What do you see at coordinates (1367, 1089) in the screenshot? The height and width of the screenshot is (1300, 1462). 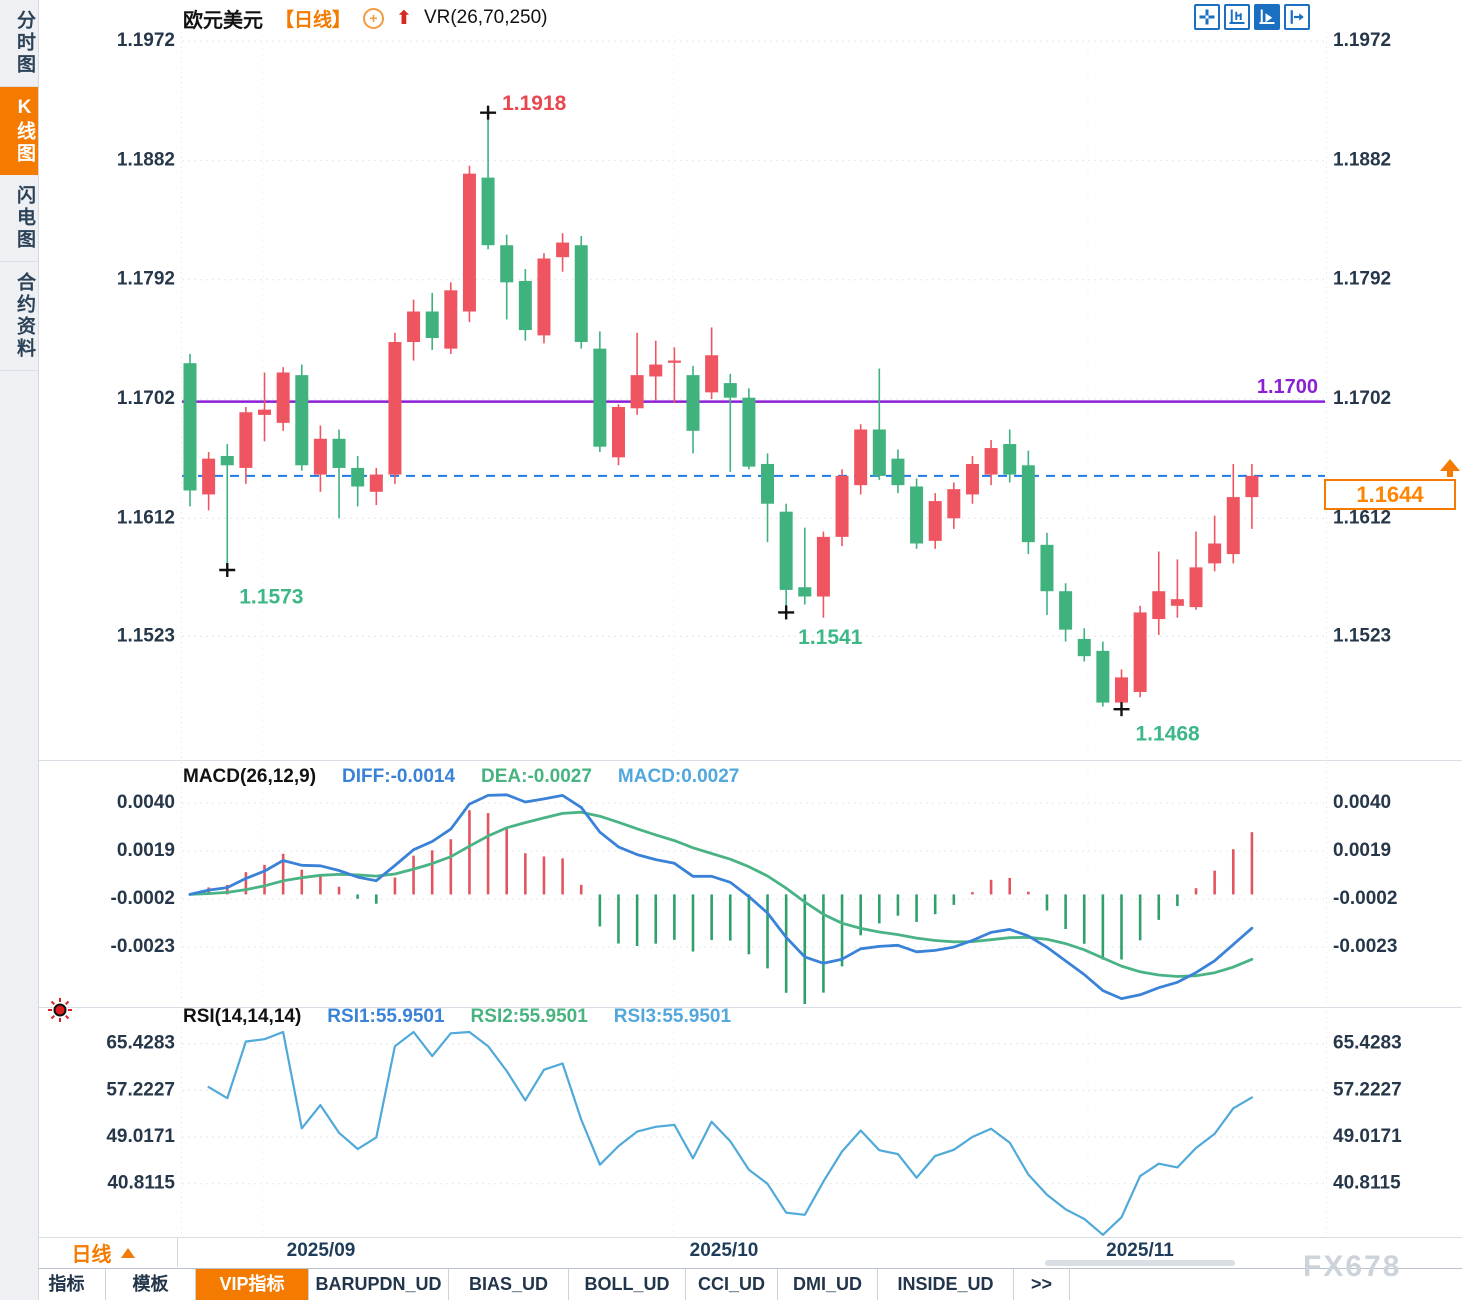 I see `axis-label: 57.2227` at bounding box center [1367, 1089].